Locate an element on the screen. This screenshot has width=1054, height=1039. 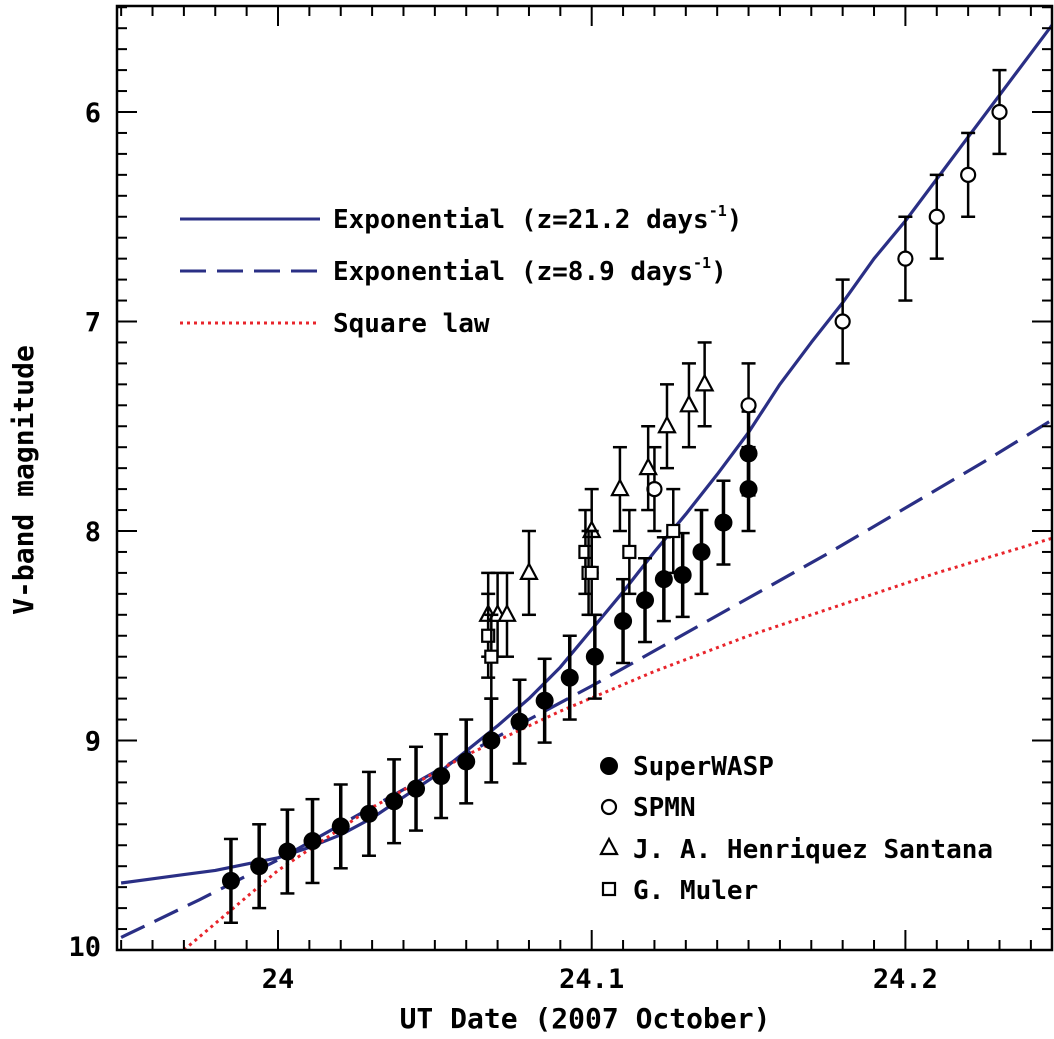
y-axis-title: V-band magnitude is located at coordinates (23, 480).